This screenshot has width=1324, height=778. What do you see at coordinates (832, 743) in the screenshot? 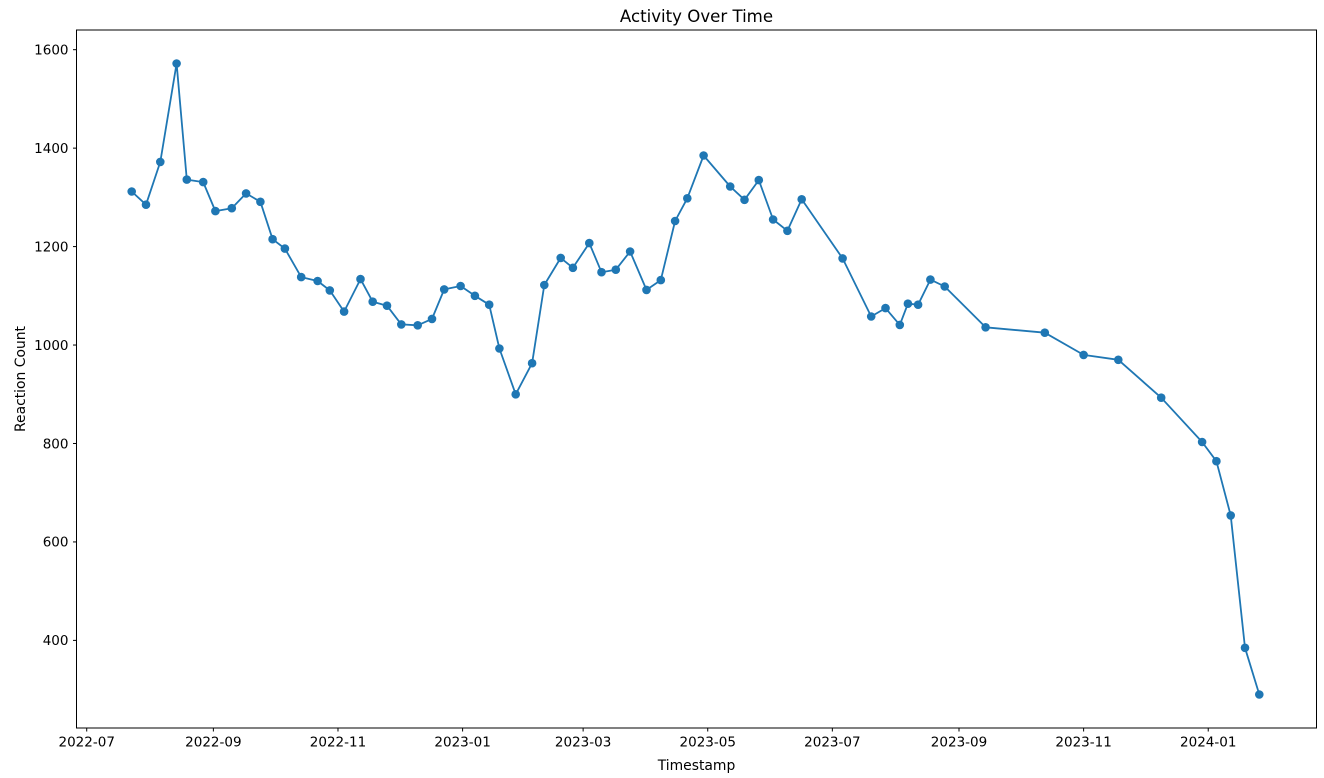
I see `x-tick-label: 2023-07` at bounding box center [832, 743].